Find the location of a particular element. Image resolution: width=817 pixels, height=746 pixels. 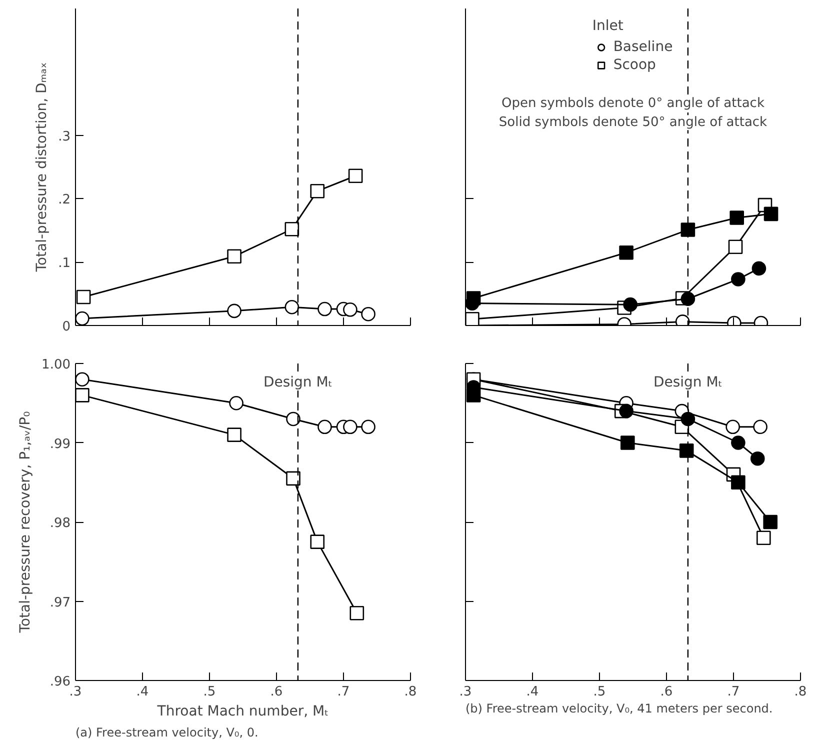

y-tick-label: 1.00 is located at coordinates (56, 365).